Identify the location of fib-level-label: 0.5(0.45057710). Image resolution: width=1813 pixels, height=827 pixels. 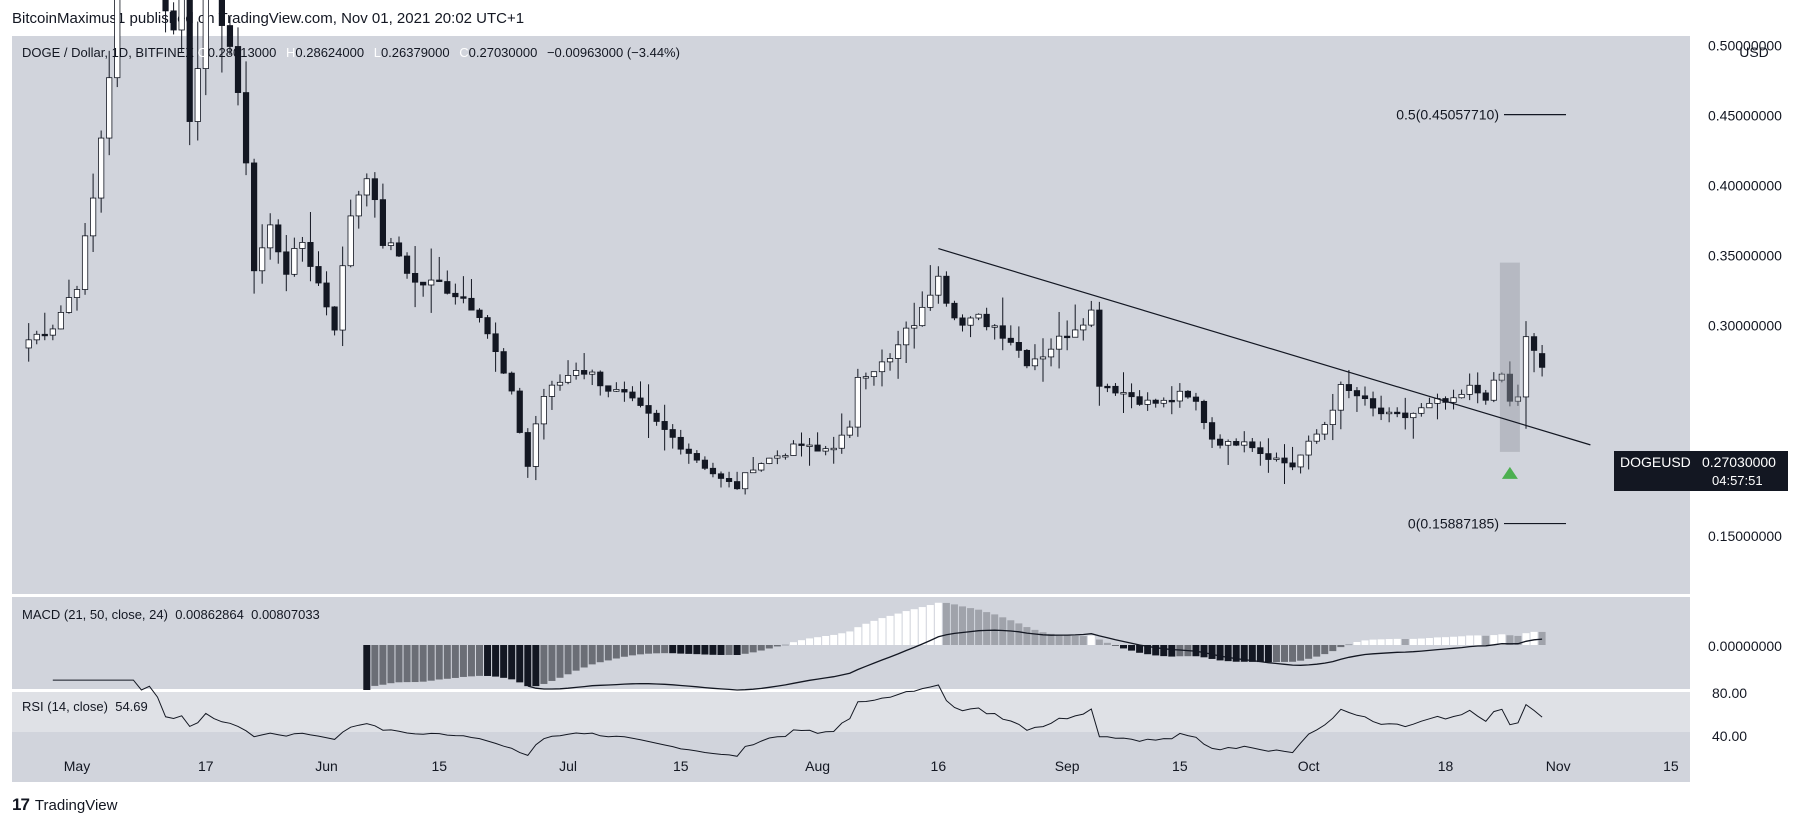
(1447, 115).